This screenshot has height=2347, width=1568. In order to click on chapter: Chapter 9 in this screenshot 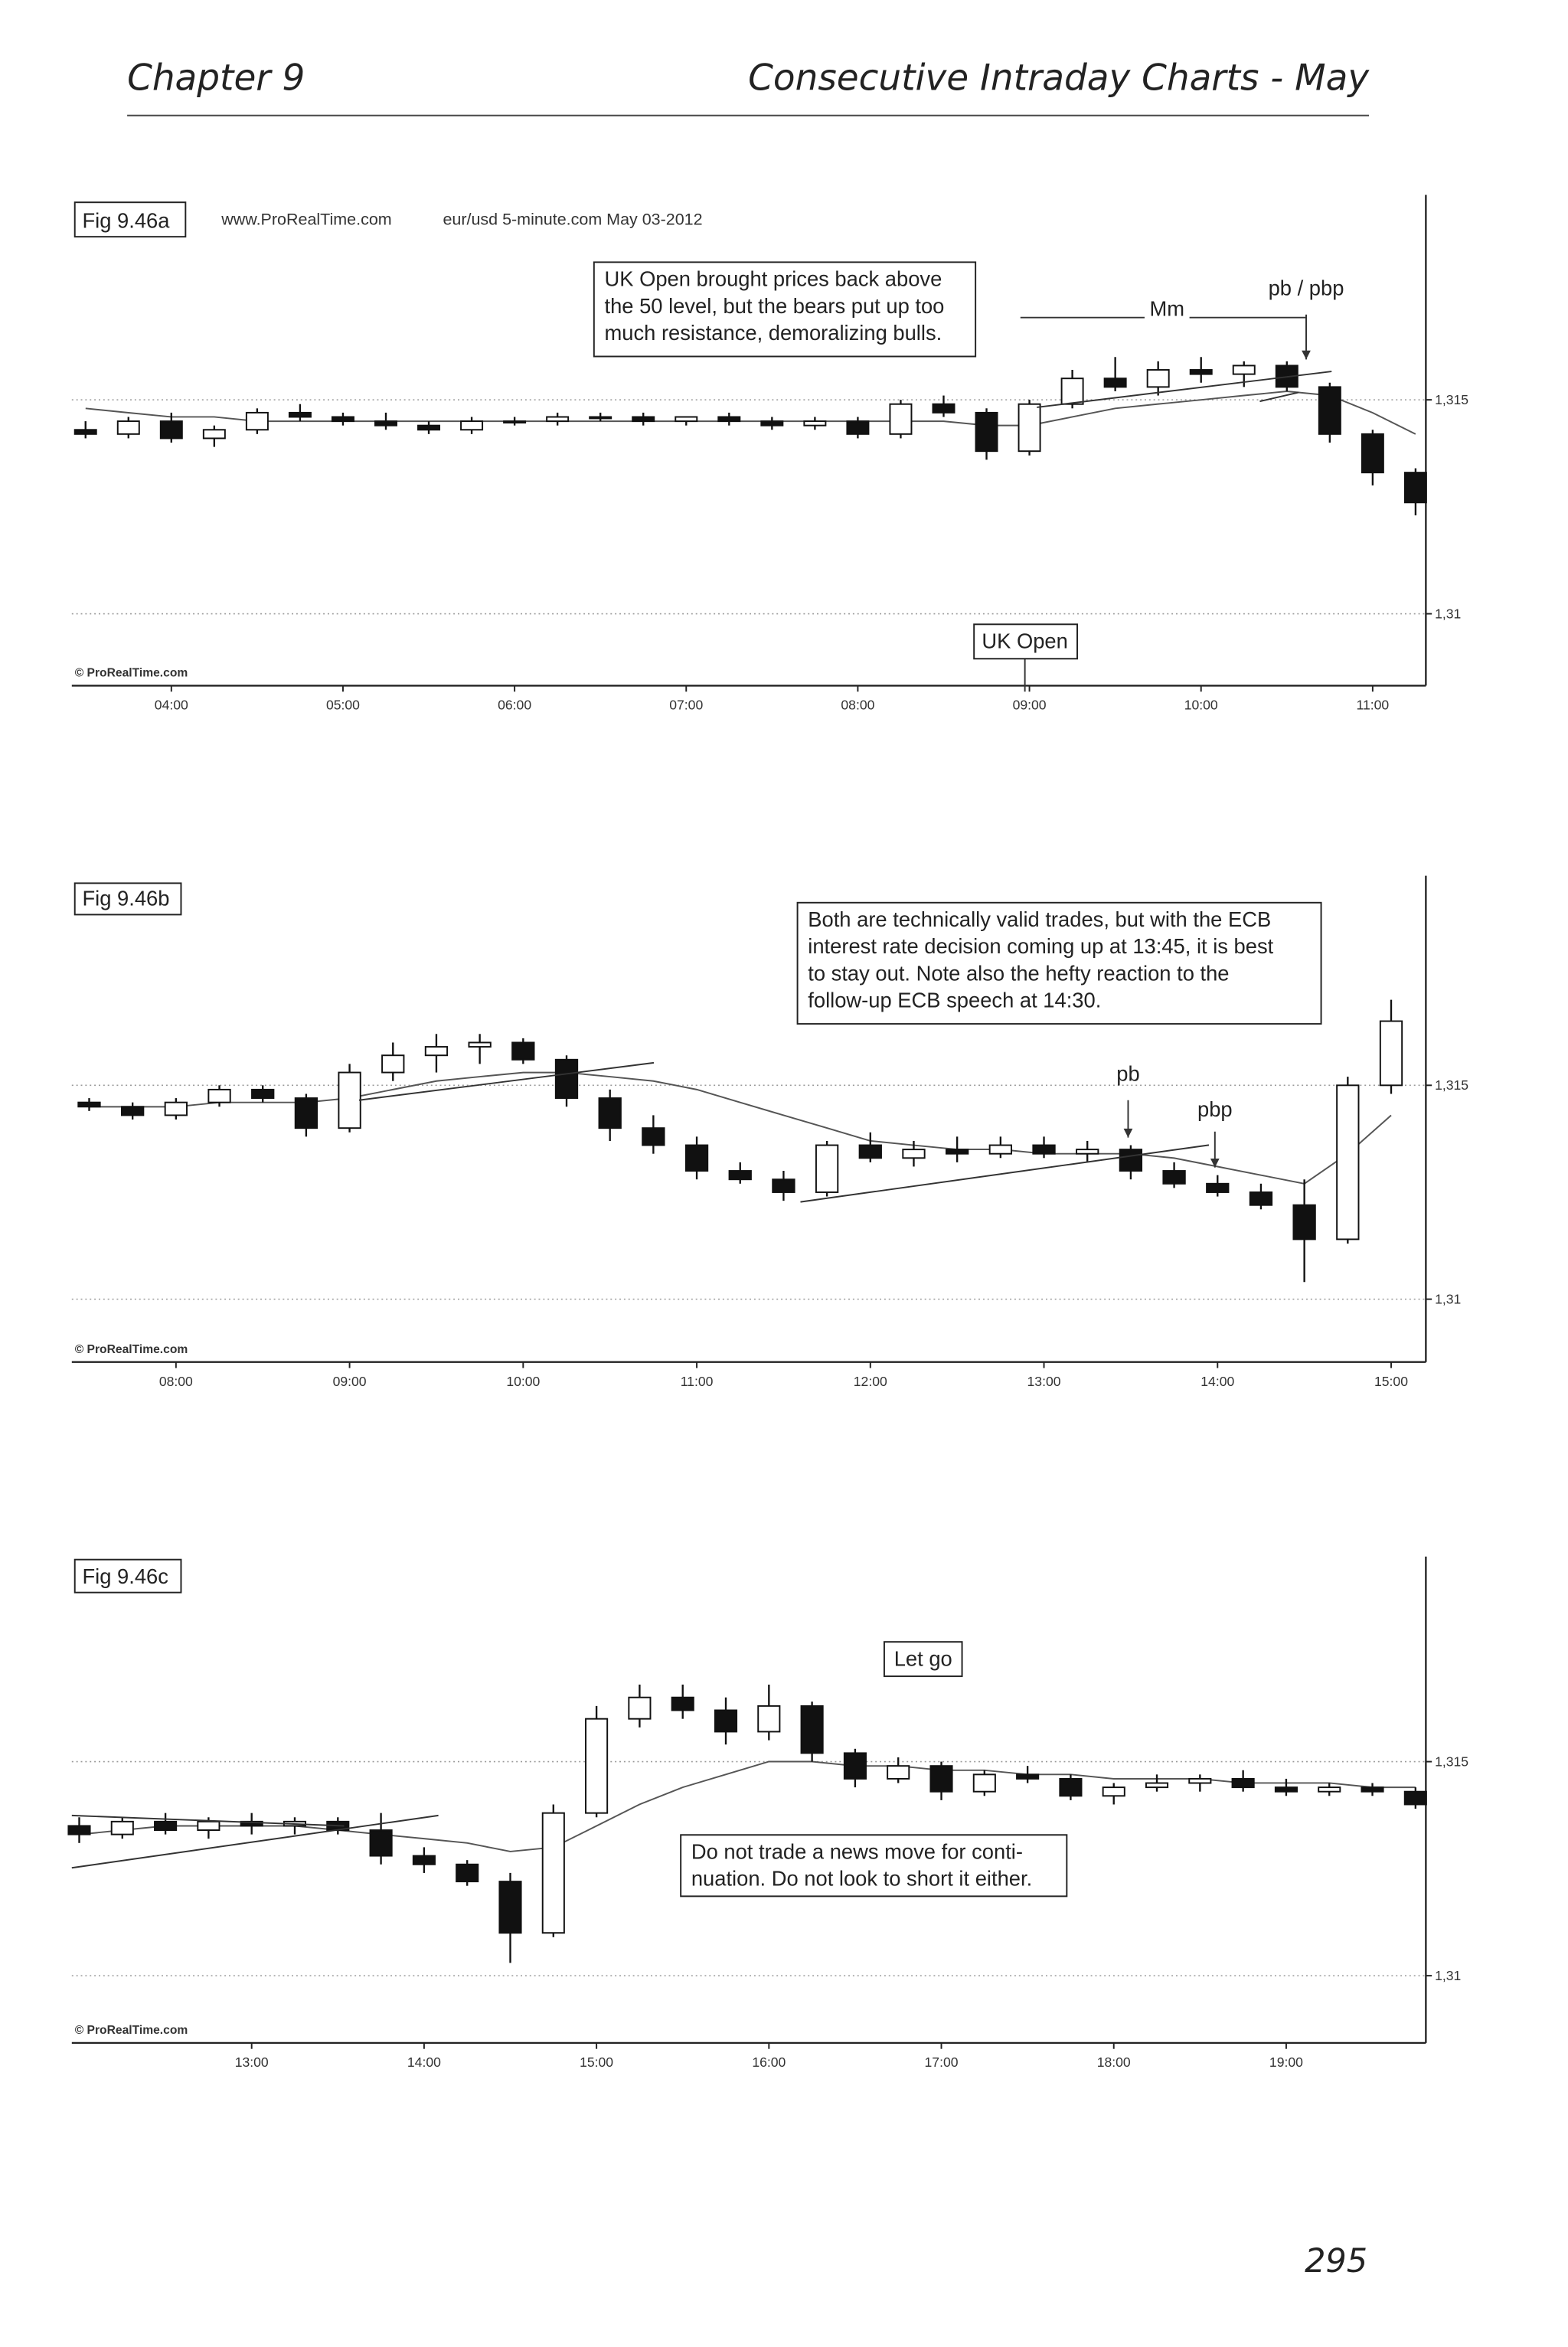, I will do `click(216, 78)`.